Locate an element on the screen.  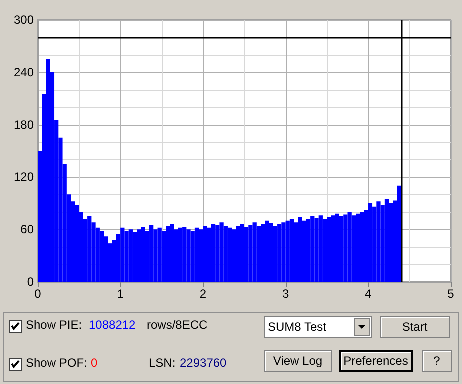
text: Show POF: is located at coordinates (57, 363).